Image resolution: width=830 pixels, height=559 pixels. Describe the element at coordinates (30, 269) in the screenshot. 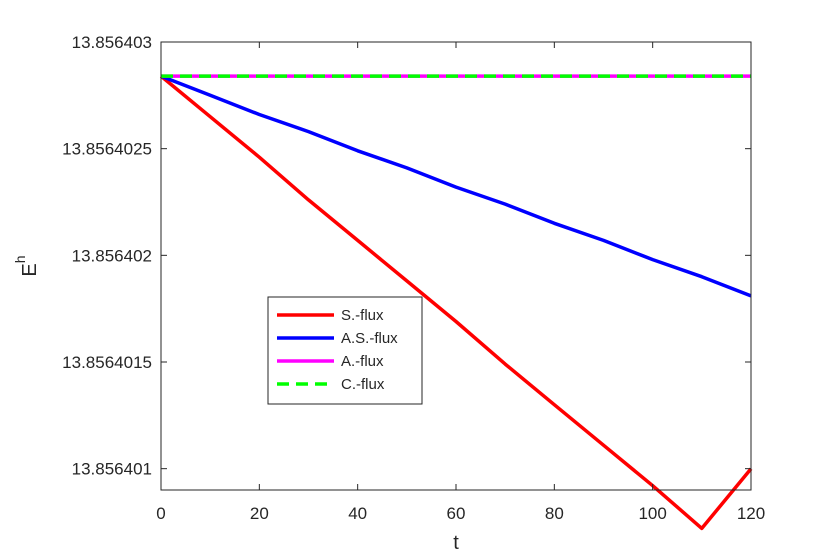

I see `y-axis-title-main: E` at that location.